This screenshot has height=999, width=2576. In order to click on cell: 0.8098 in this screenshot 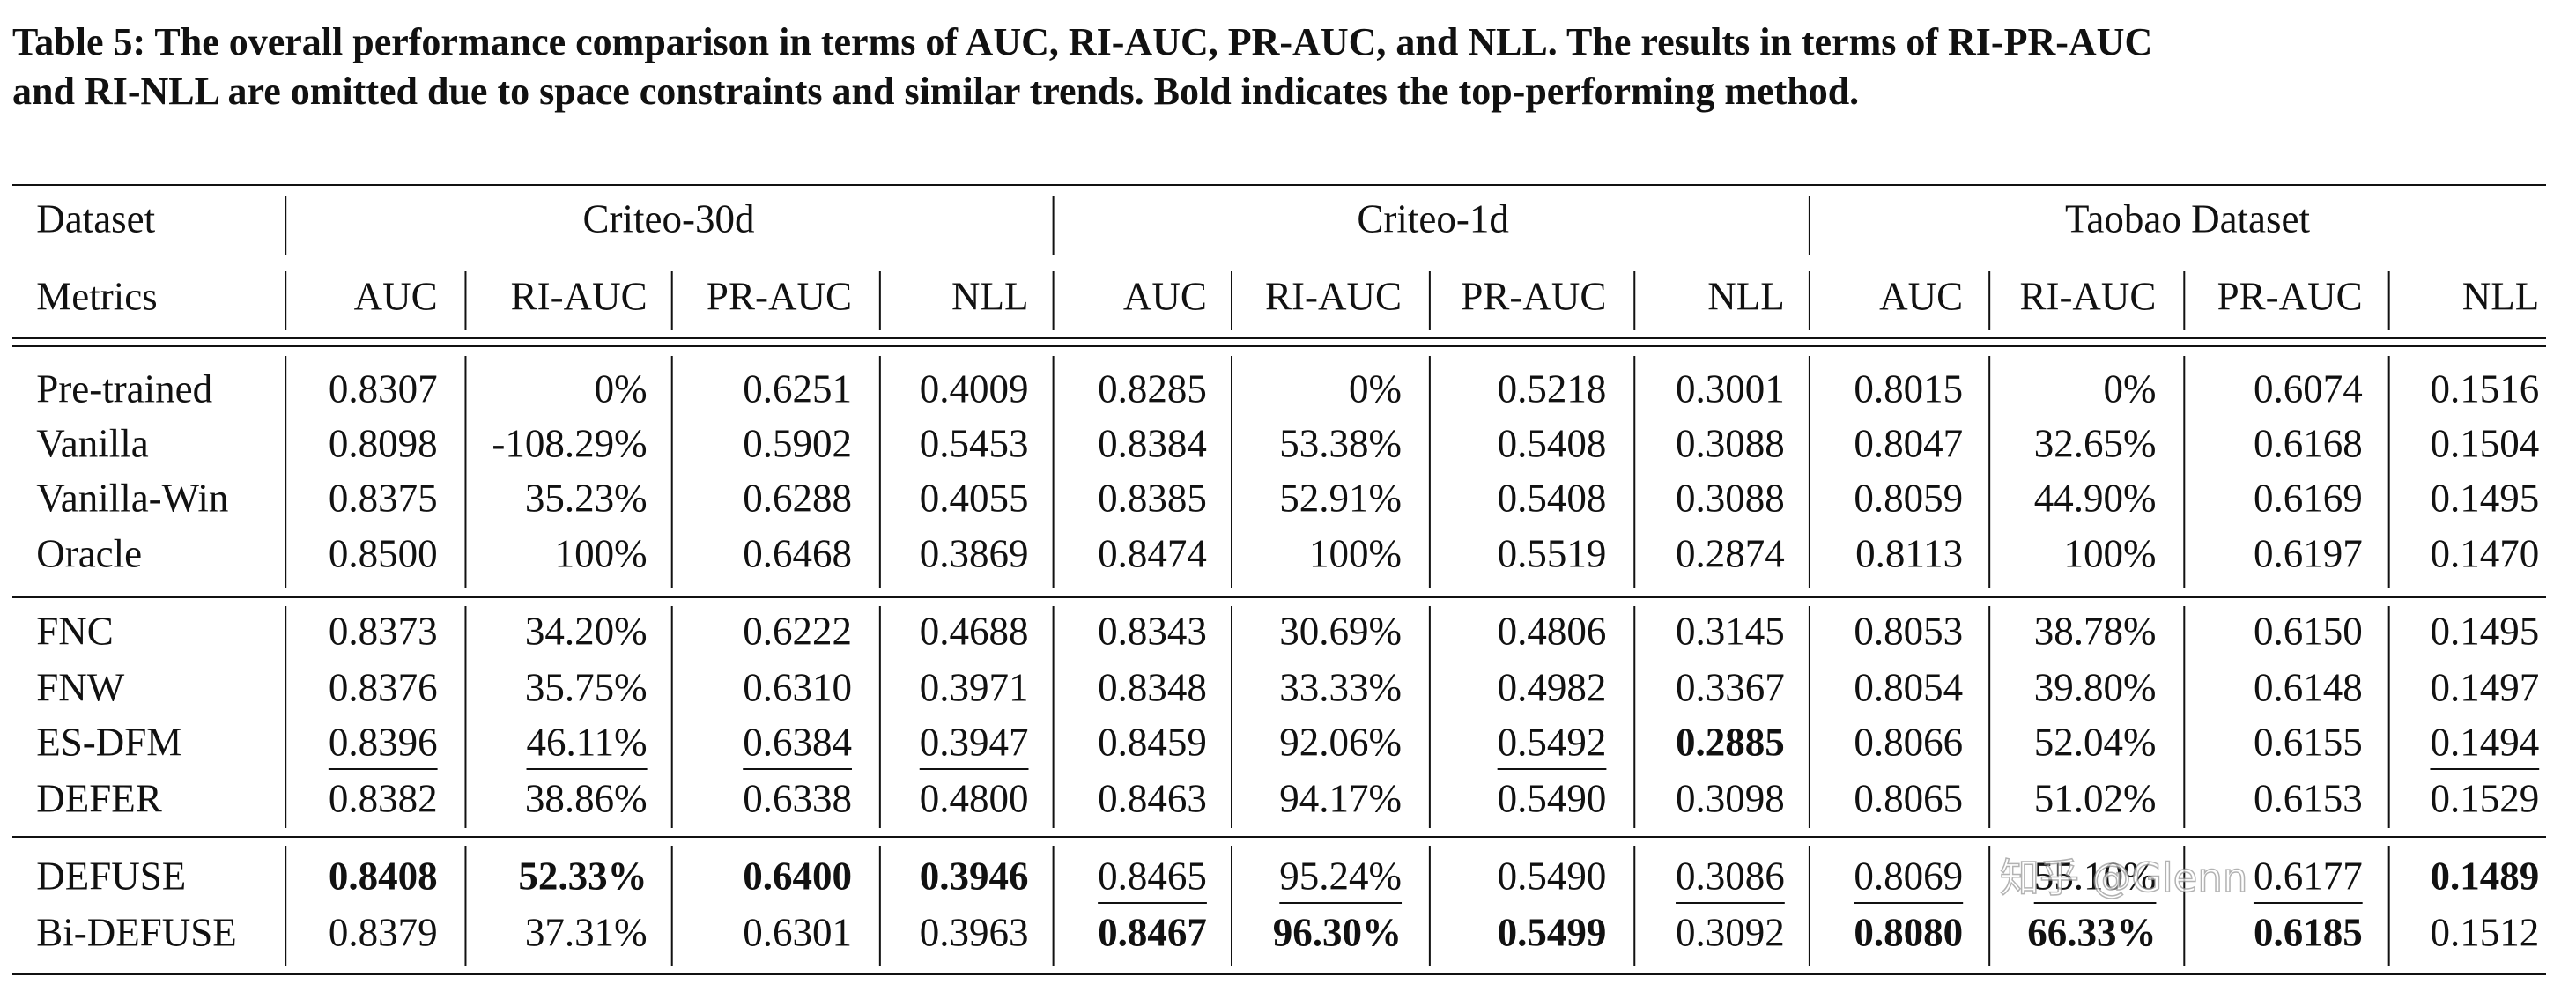, I will do `click(384, 443)`.